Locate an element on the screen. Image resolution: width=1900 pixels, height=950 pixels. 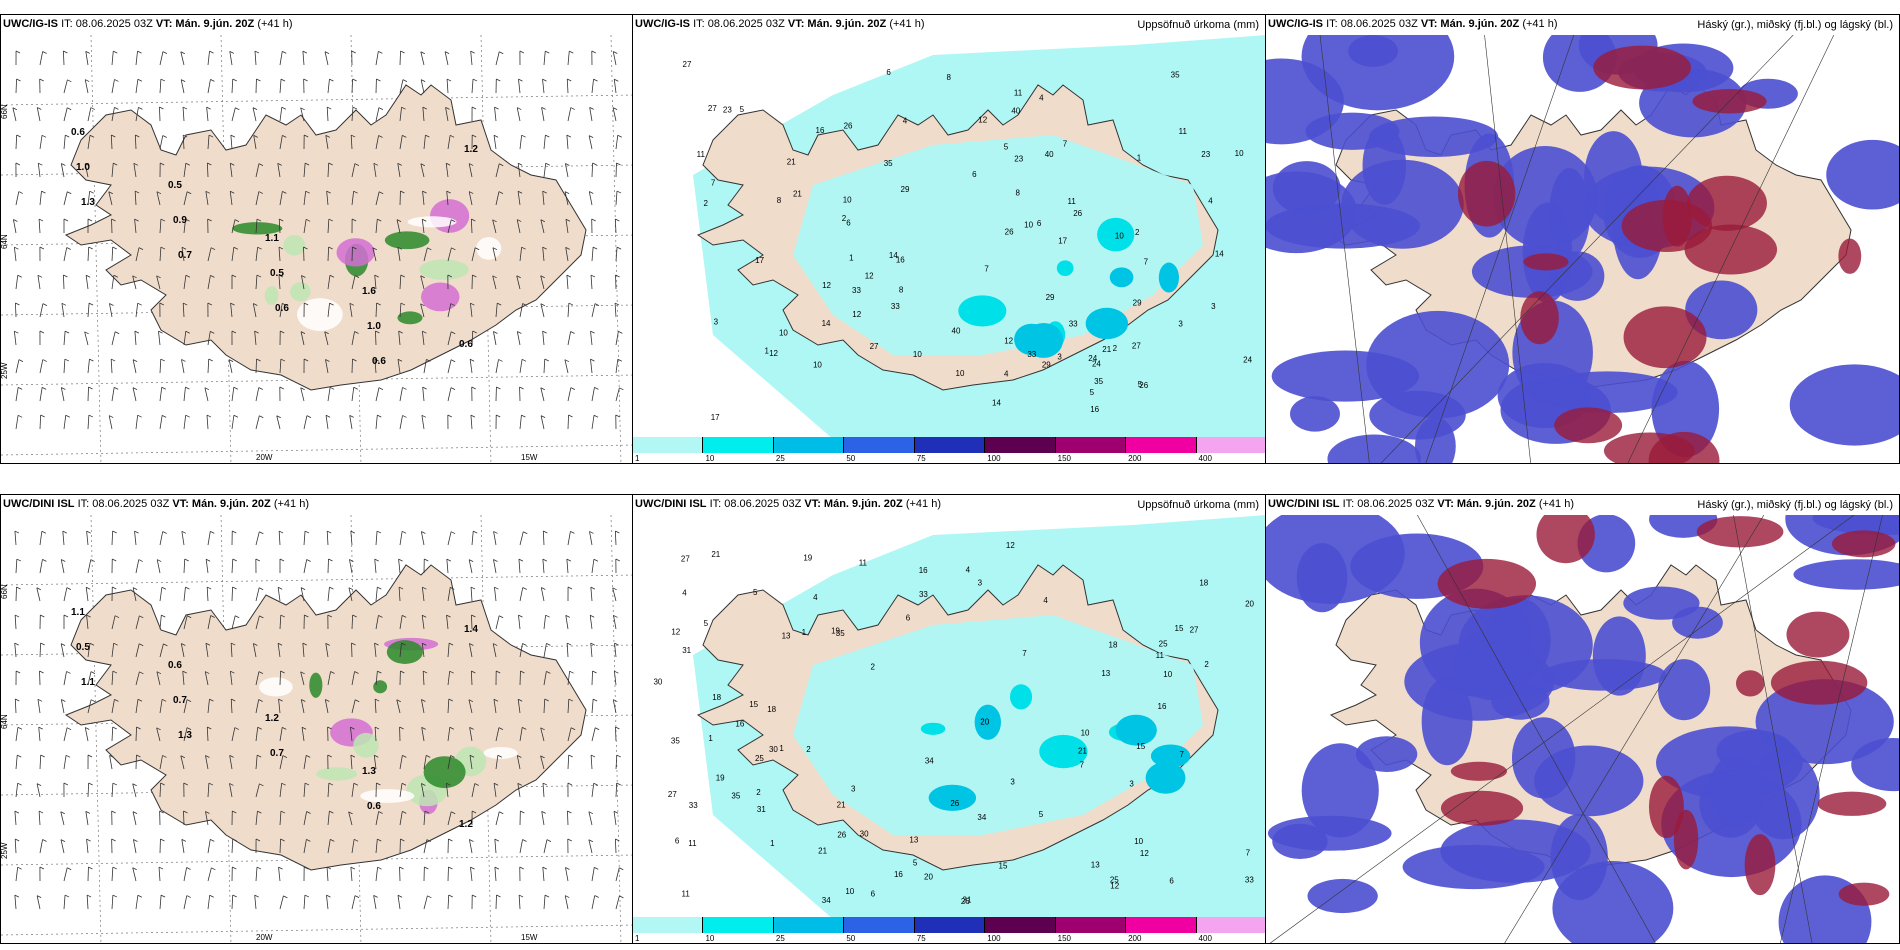
lat-gridline is located at coordinates (316, 450).